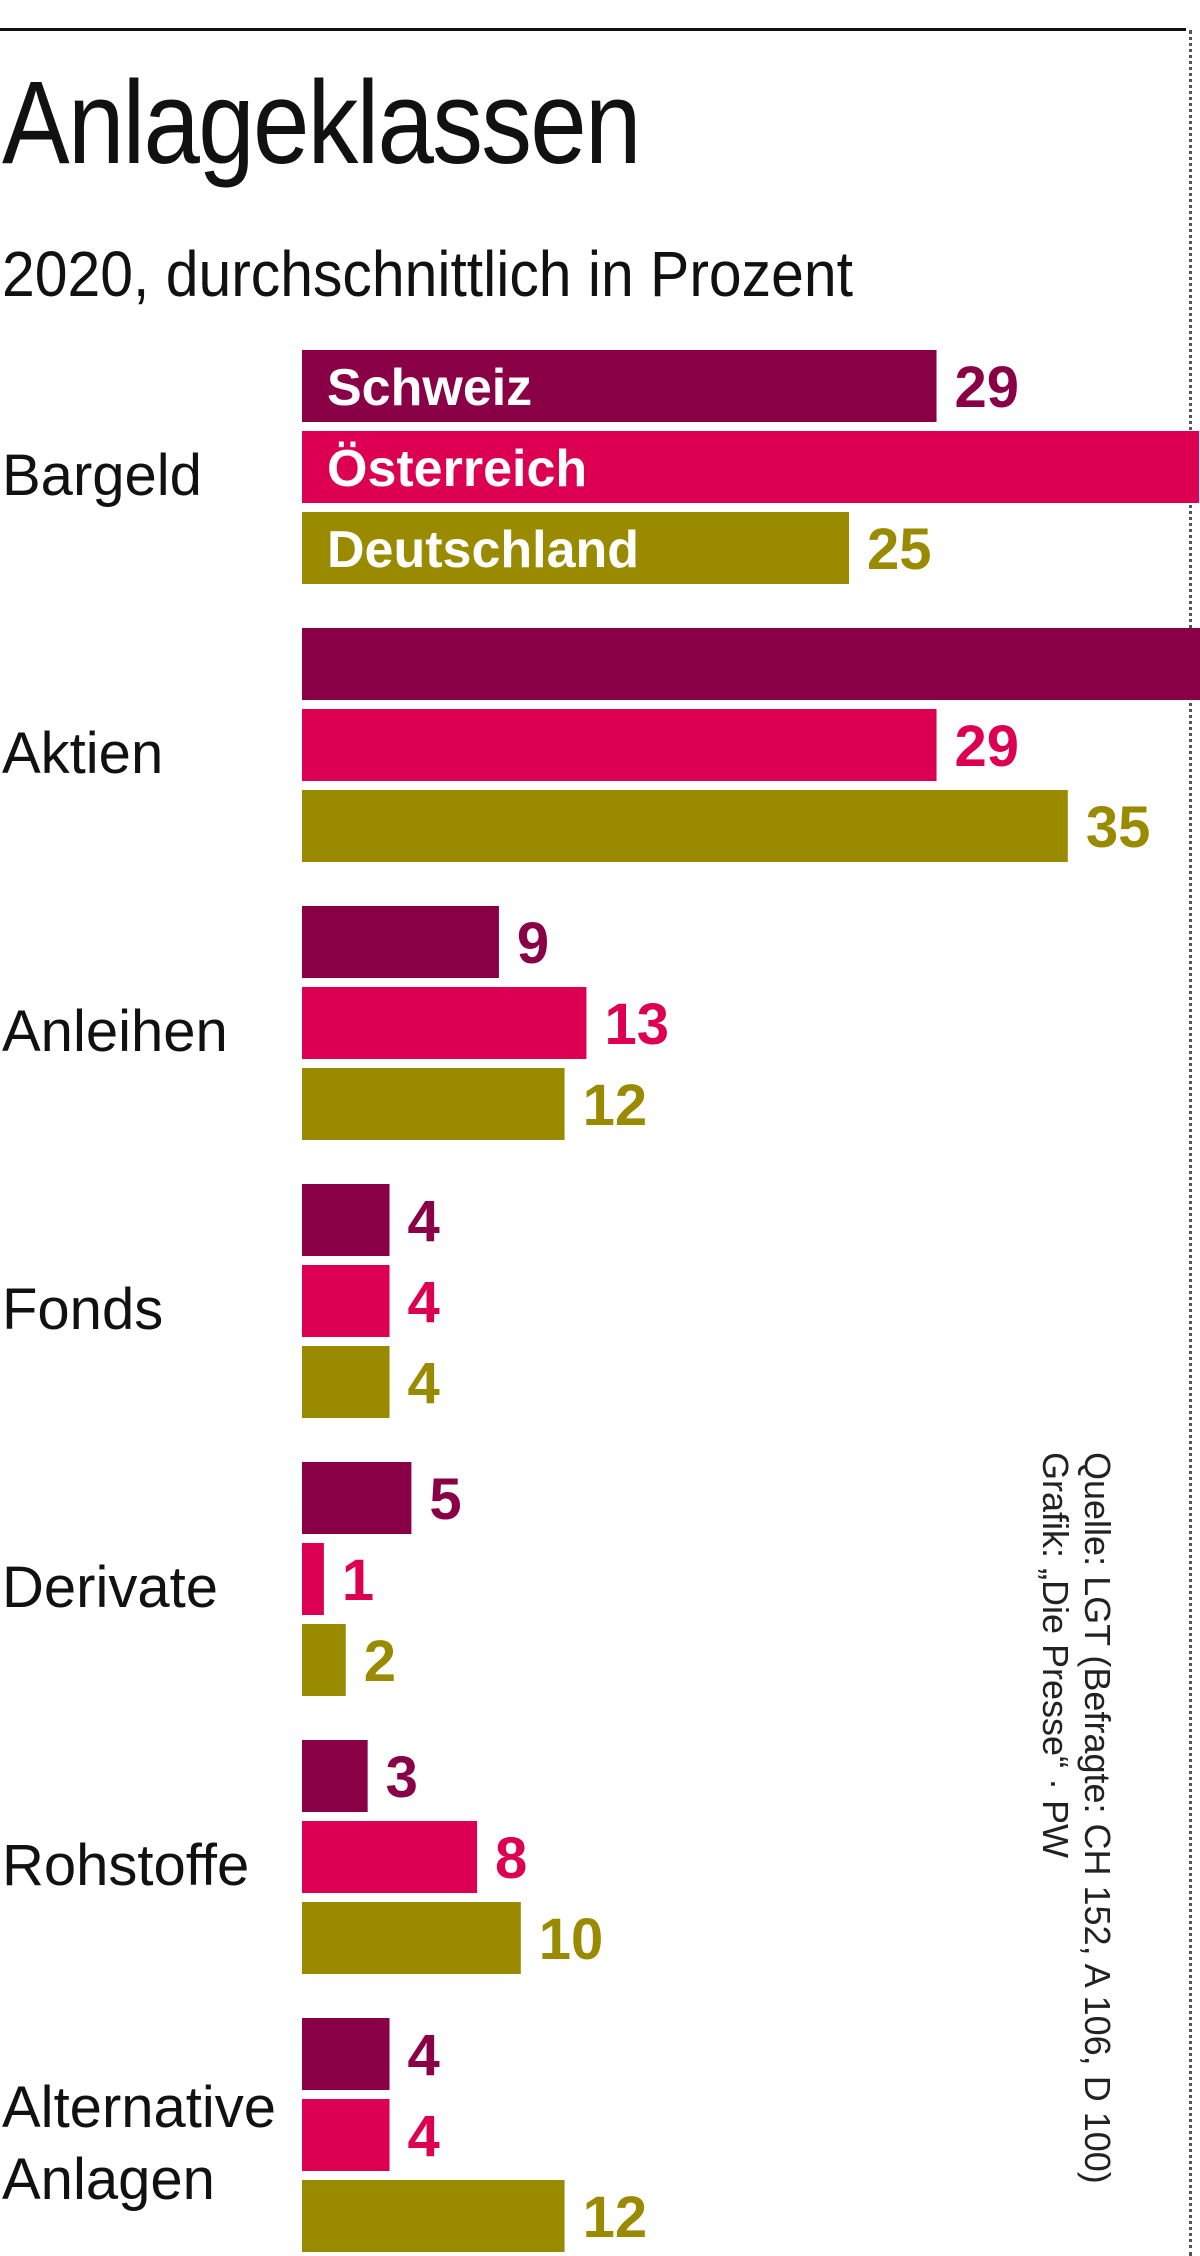 Image resolution: width=1200 pixels, height=2256 pixels. Describe the element at coordinates (593, 29) in the screenshot. I see `top-rule` at that location.